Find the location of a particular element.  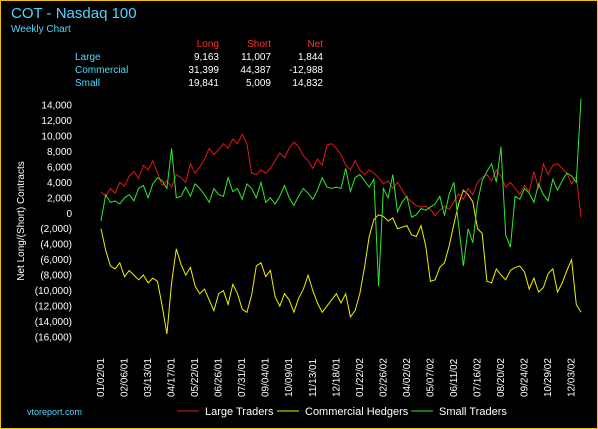

y-tick-label: (8,000) is located at coordinates (56, 276).